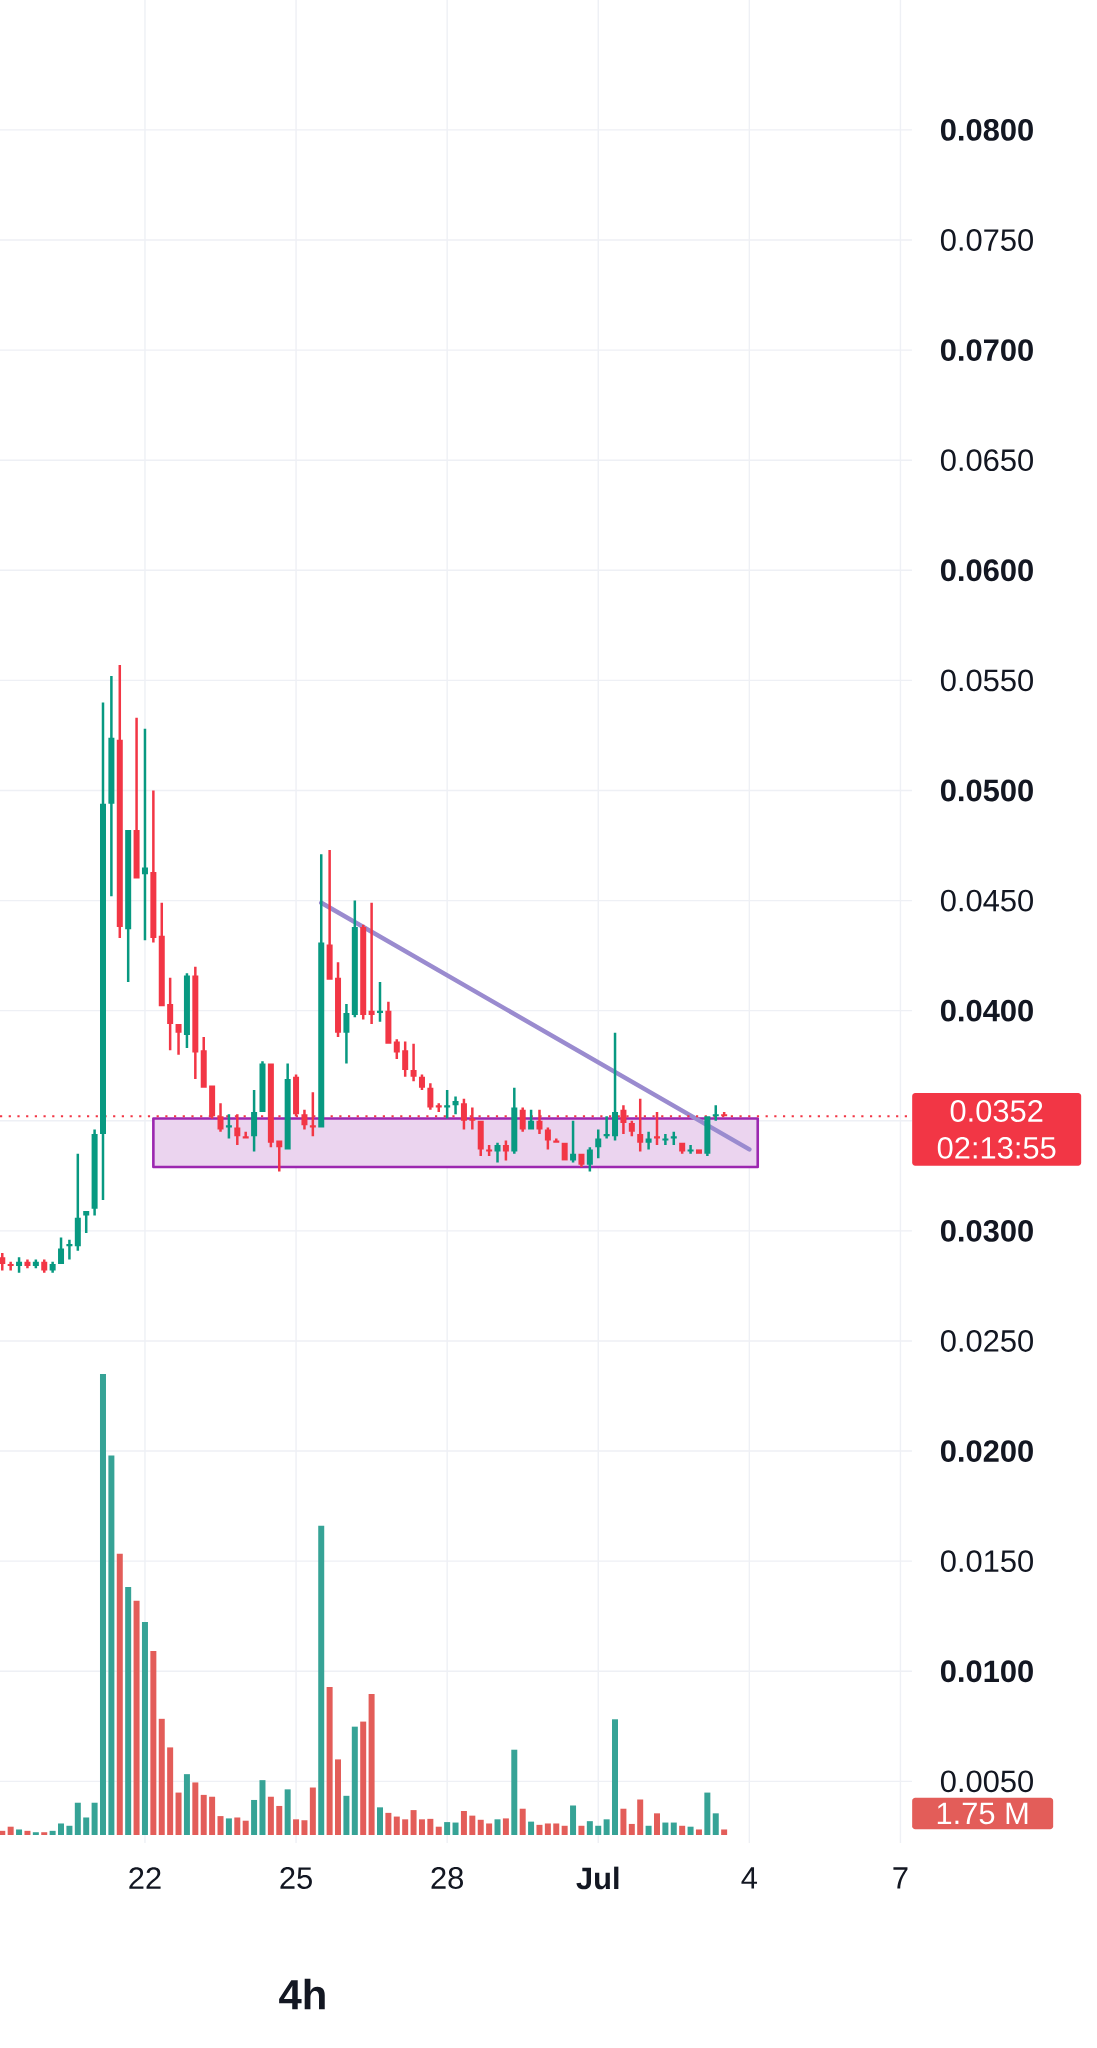 This screenshot has width=1097, height=2048. What do you see at coordinates (986, 1451) in the screenshot?
I see `y-tick-label: 0.0200` at bounding box center [986, 1451].